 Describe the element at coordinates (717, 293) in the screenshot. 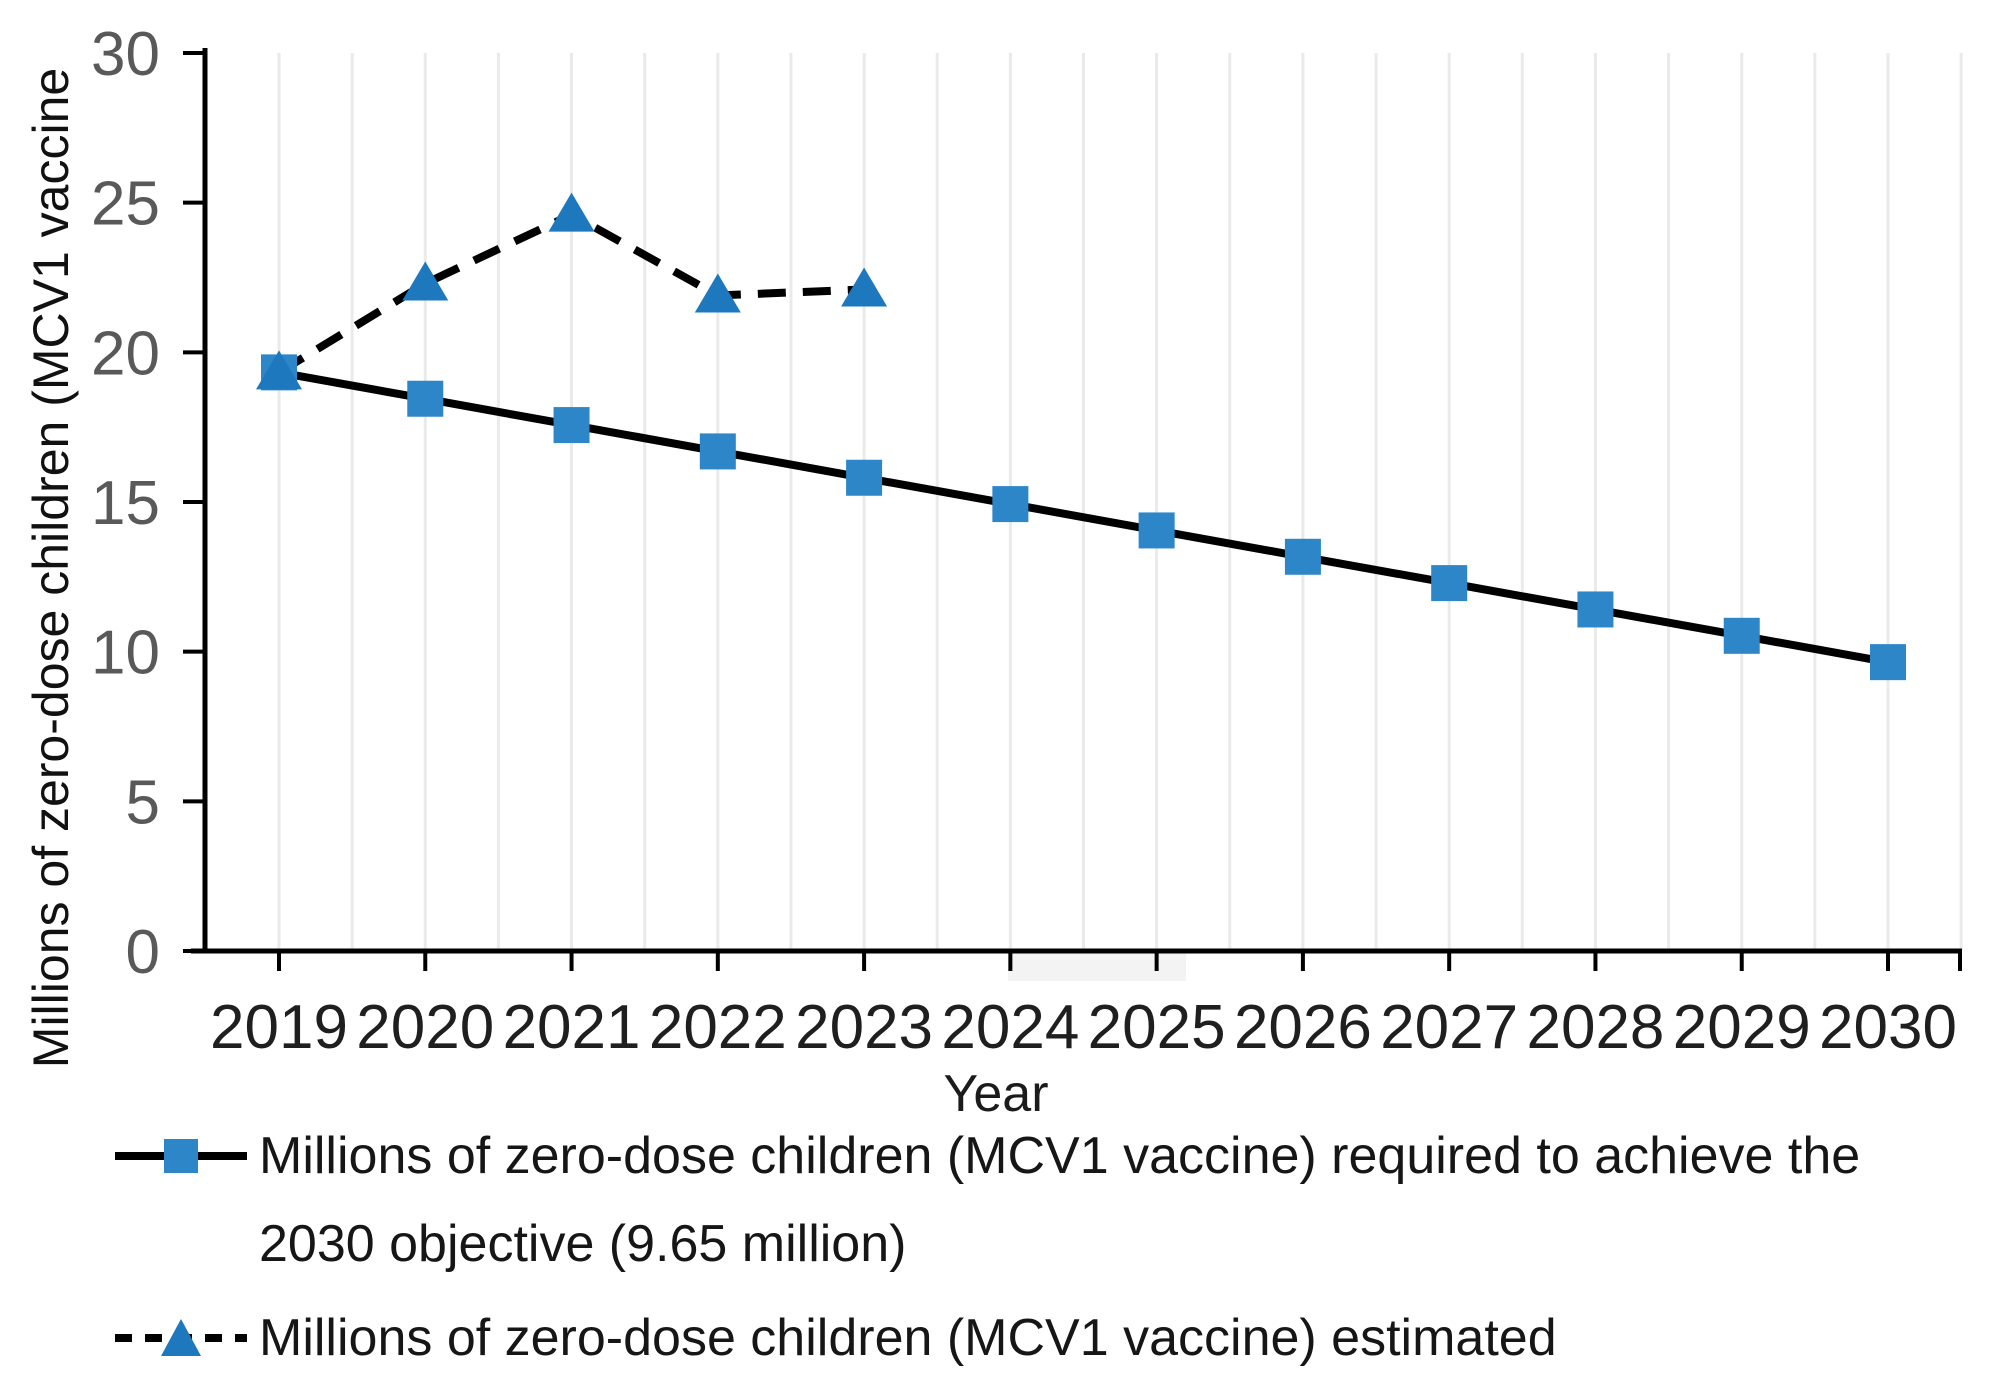

I see `marker-triangle-2022` at that location.